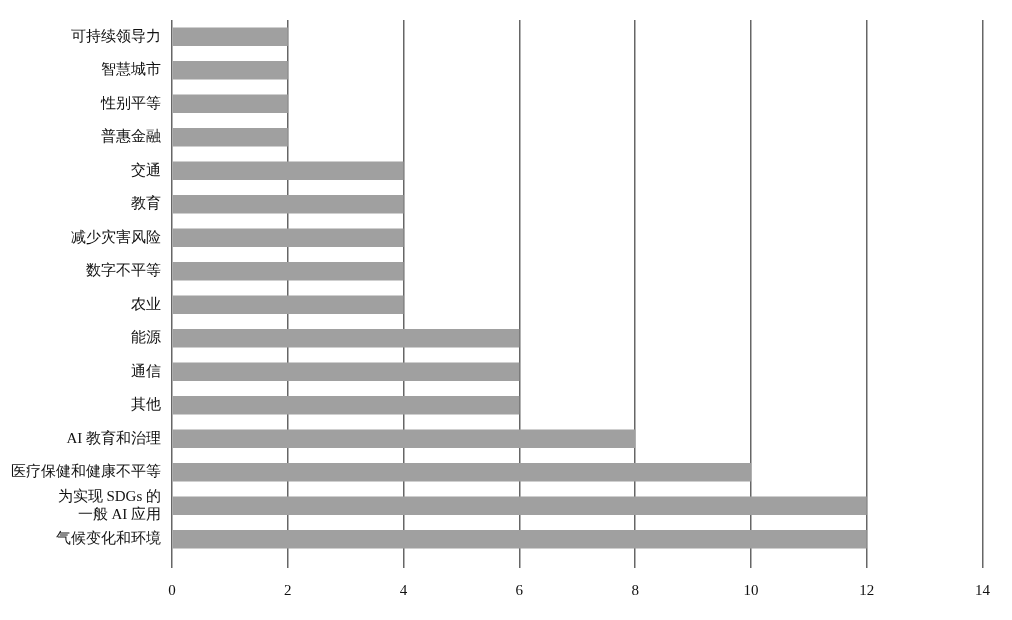  What do you see at coordinates (123, 270) in the screenshot?
I see `y-tick-label: 数字不平等` at bounding box center [123, 270].